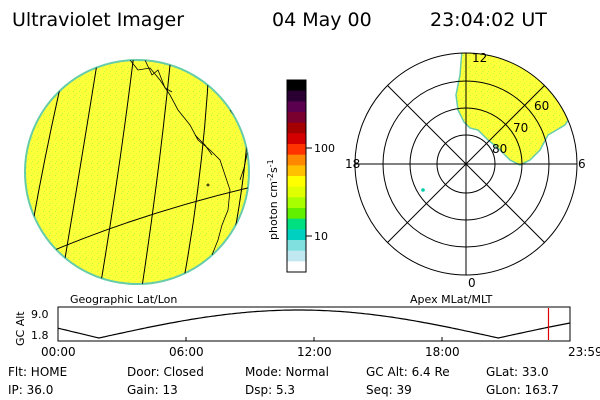 The width and height of the screenshot is (600, 400). What do you see at coordinates (30, 390) in the screenshot?
I see `status-ip: IP: 36.0` at bounding box center [30, 390].